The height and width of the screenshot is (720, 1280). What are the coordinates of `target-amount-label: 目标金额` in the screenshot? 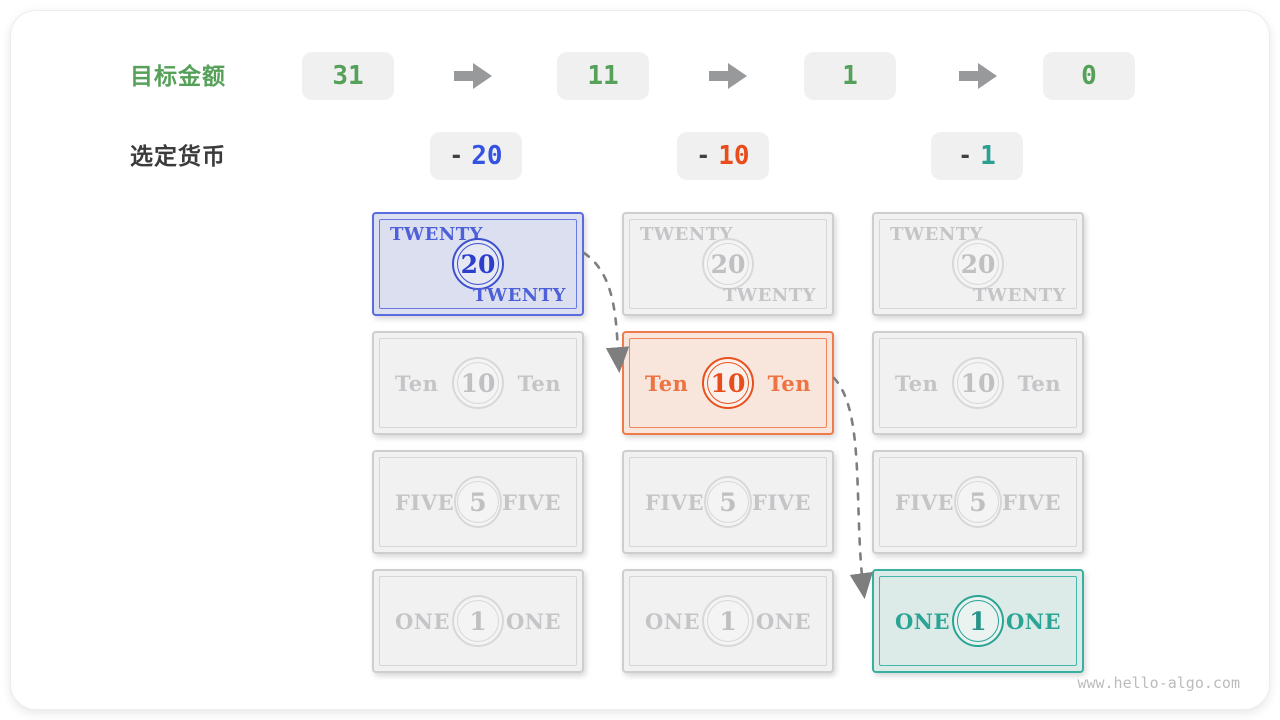 It's located at (178, 76).